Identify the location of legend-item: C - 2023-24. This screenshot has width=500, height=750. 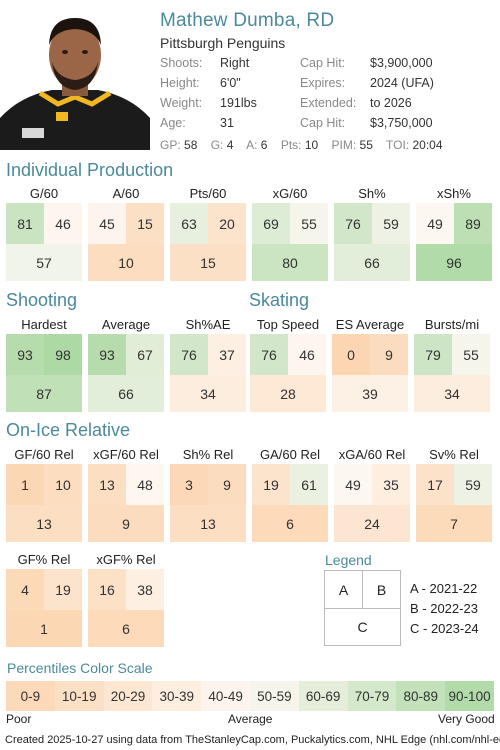
(444, 628).